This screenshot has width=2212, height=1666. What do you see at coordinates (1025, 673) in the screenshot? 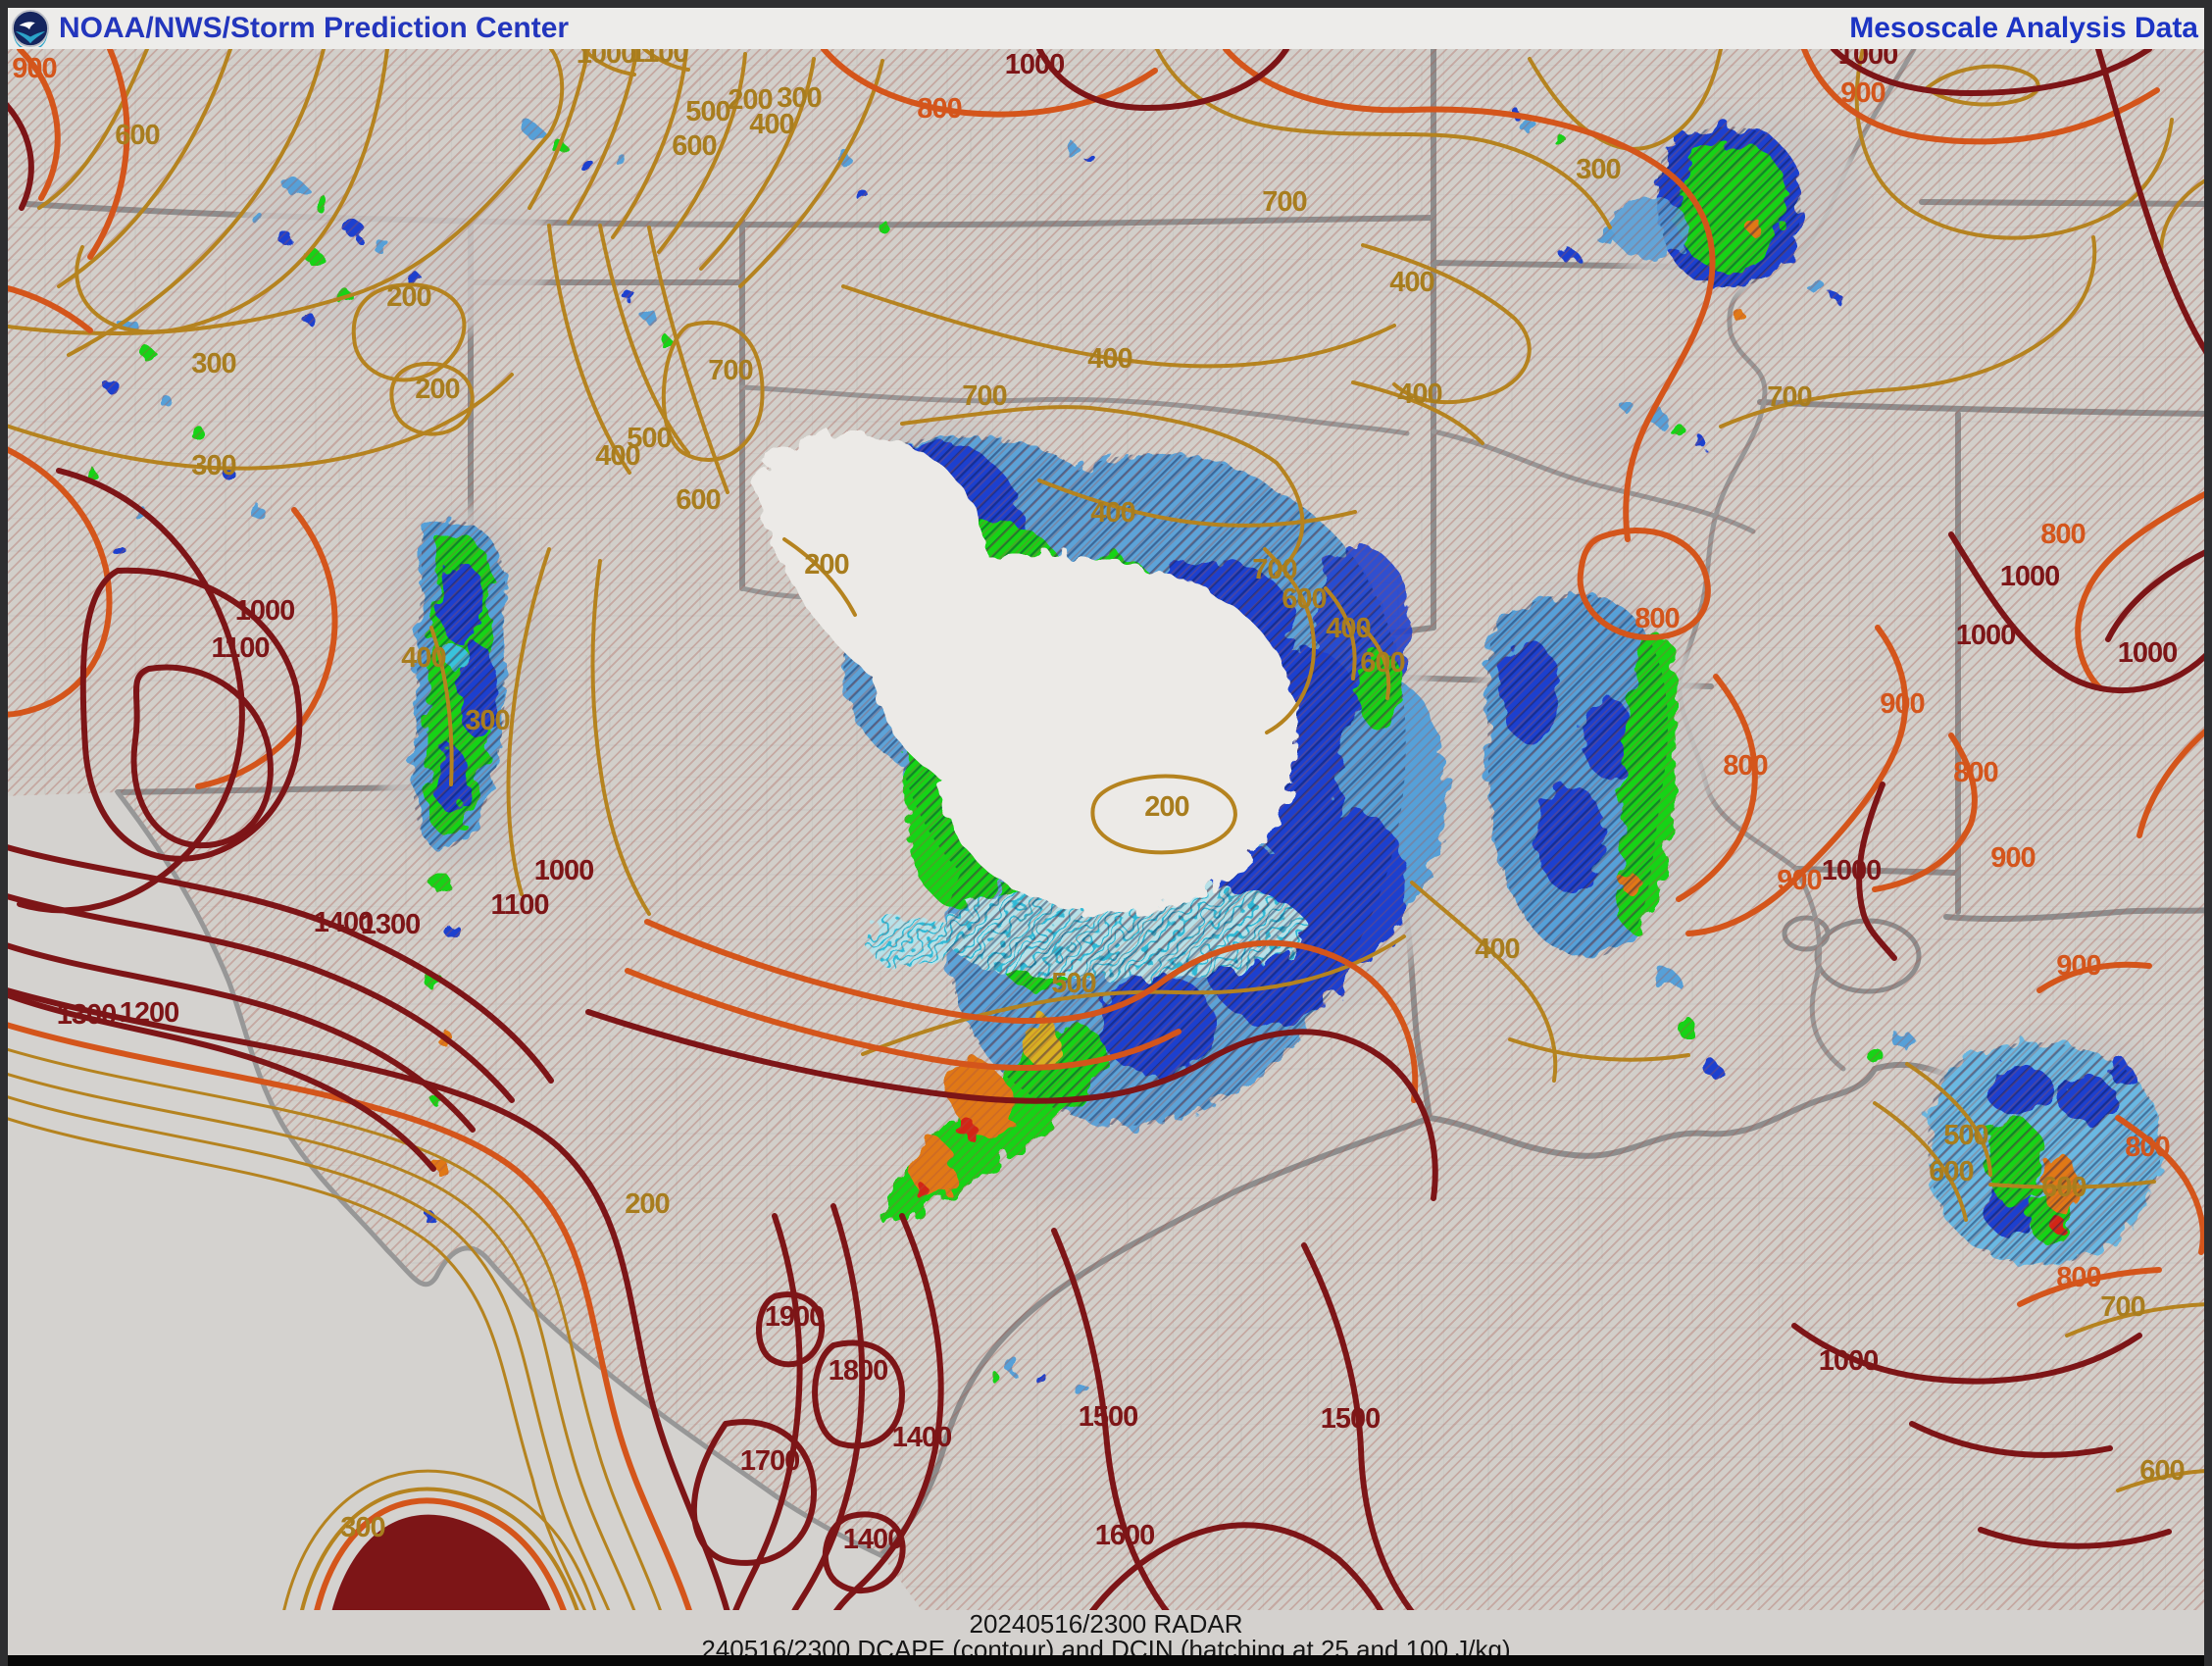
I see `radar-void-region` at bounding box center [1025, 673].